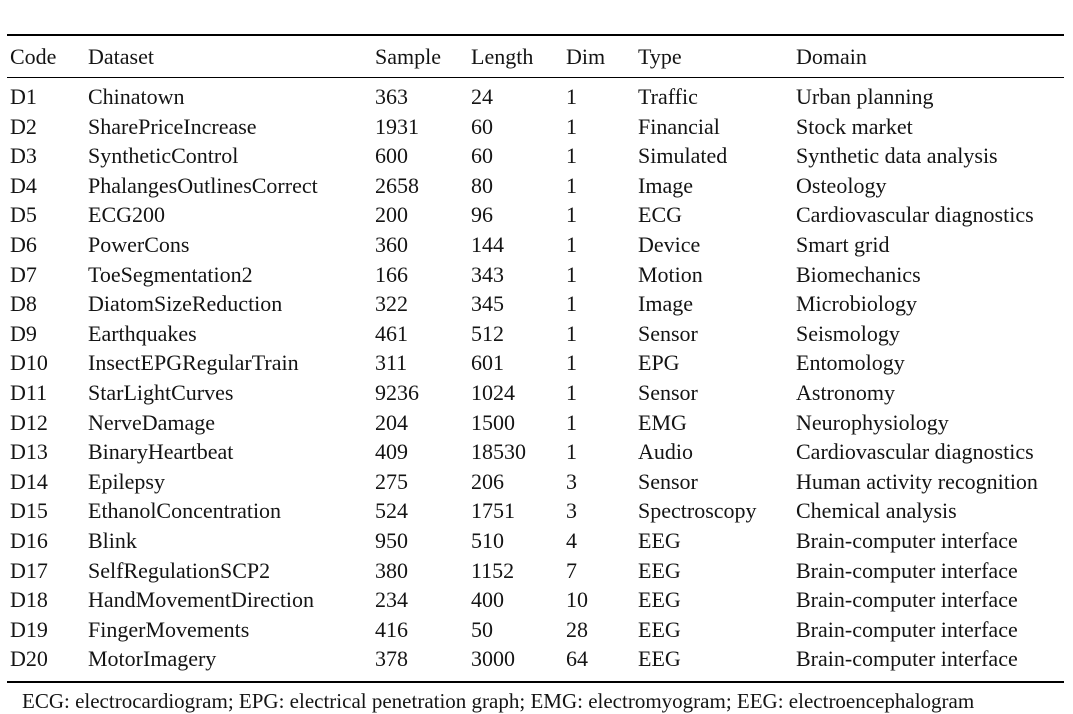  What do you see at coordinates (482, 629) in the screenshot?
I see `table-cell-length: 50` at bounding box center [482, 629].